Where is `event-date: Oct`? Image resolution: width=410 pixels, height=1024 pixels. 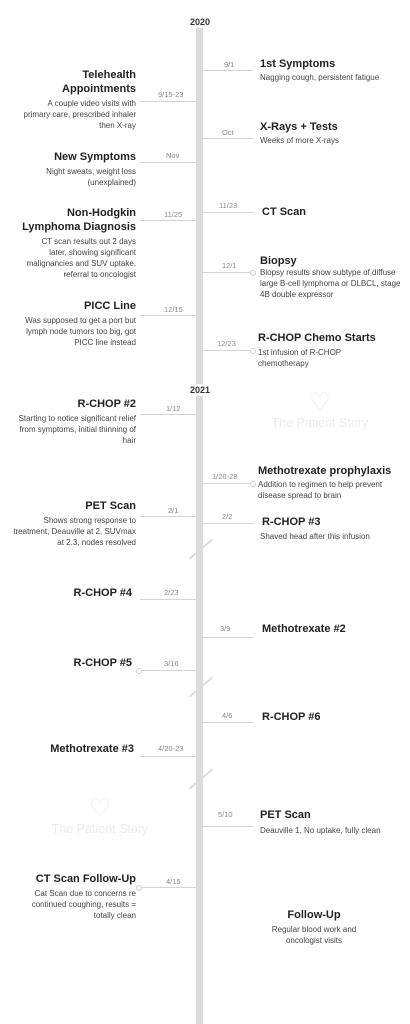
event-date: Oct is located at coordinates (228, 132).